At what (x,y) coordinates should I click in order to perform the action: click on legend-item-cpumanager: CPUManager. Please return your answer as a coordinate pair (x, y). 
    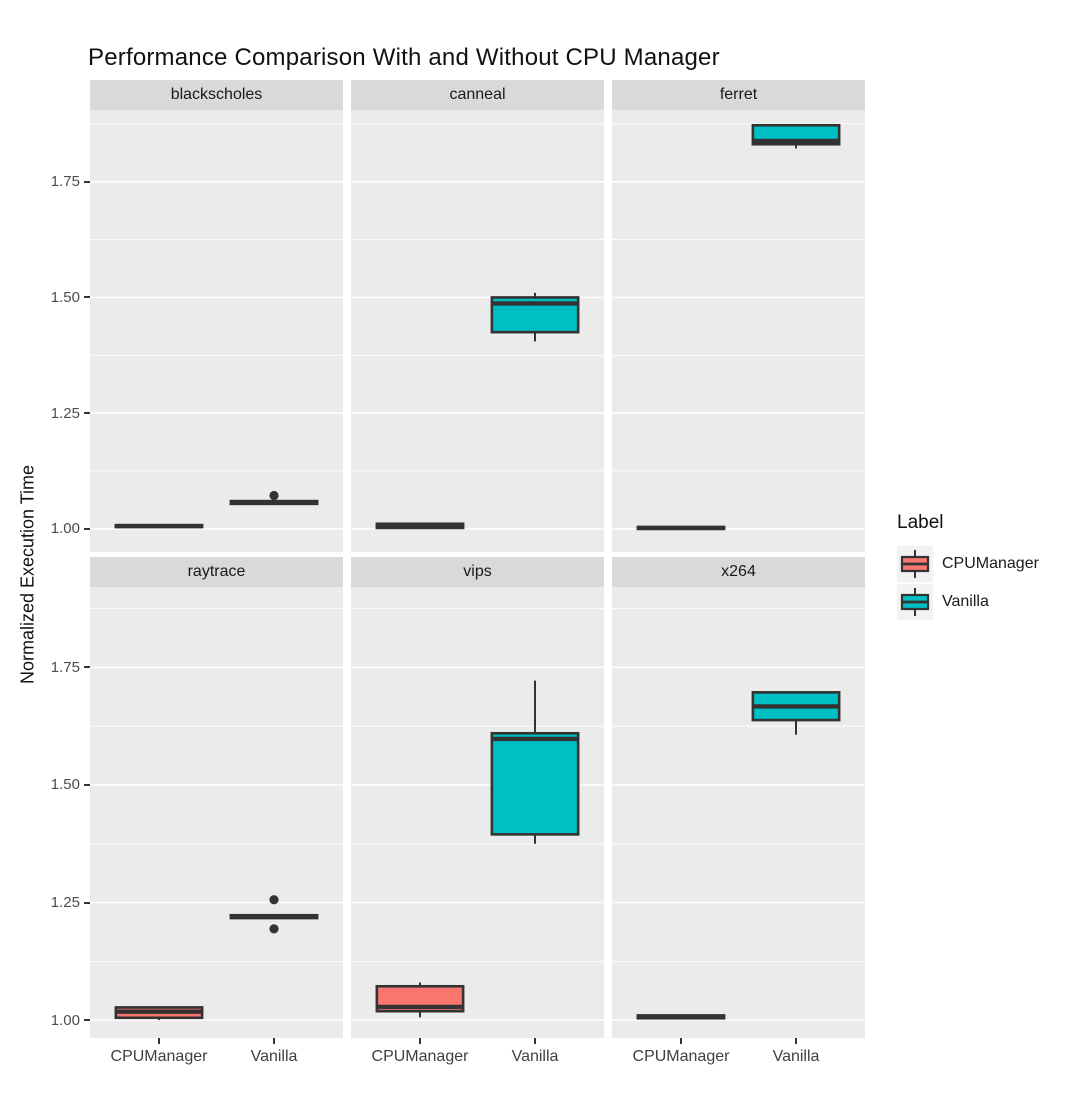
    Looking at the image, I should click on (968, 564).